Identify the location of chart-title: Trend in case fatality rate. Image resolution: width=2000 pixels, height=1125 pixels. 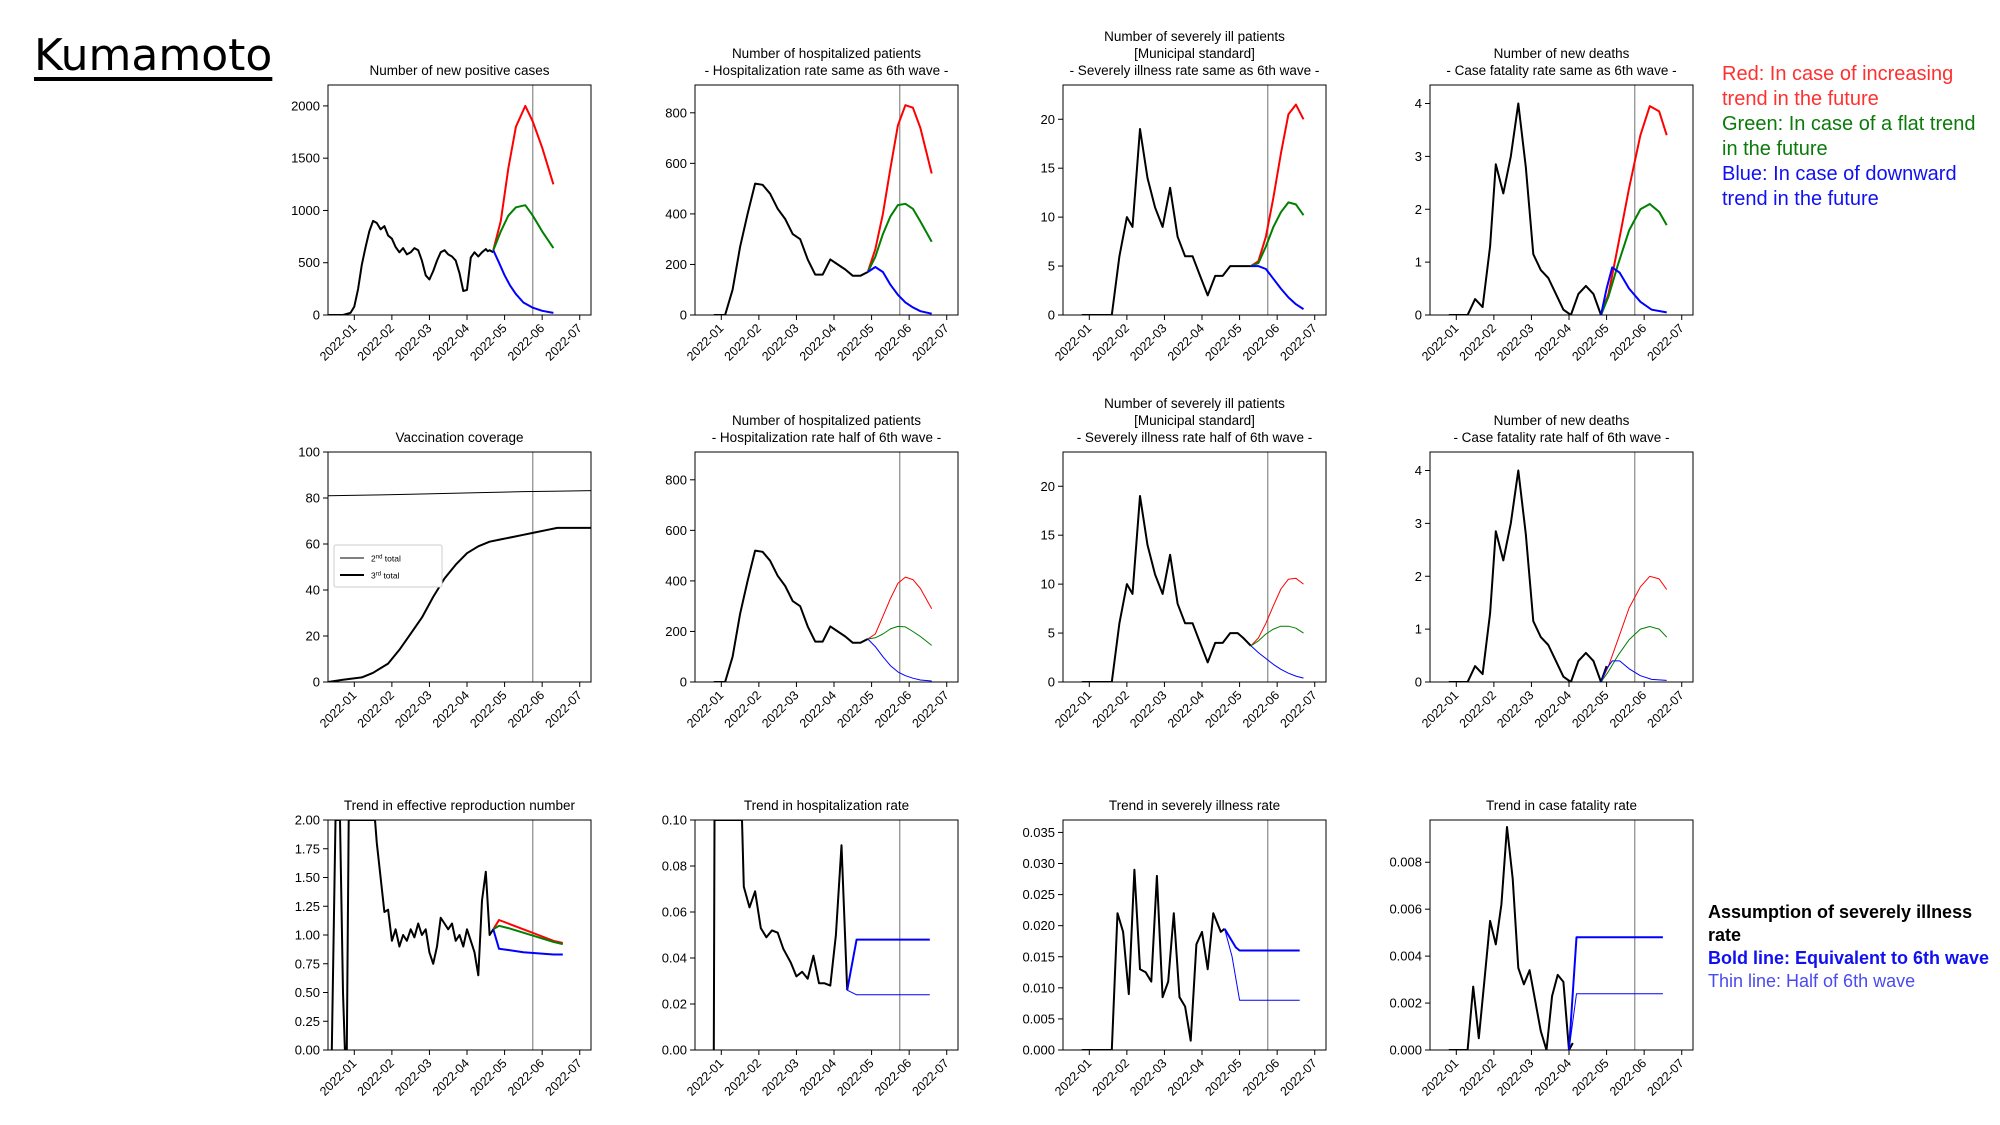
(1561, 805).